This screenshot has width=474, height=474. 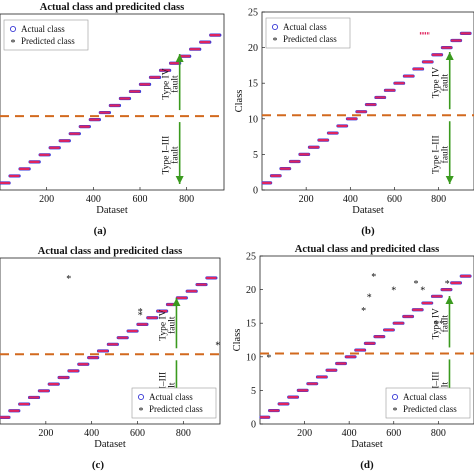 I want to click on panel-label: (c), so click(x=98, y=465).